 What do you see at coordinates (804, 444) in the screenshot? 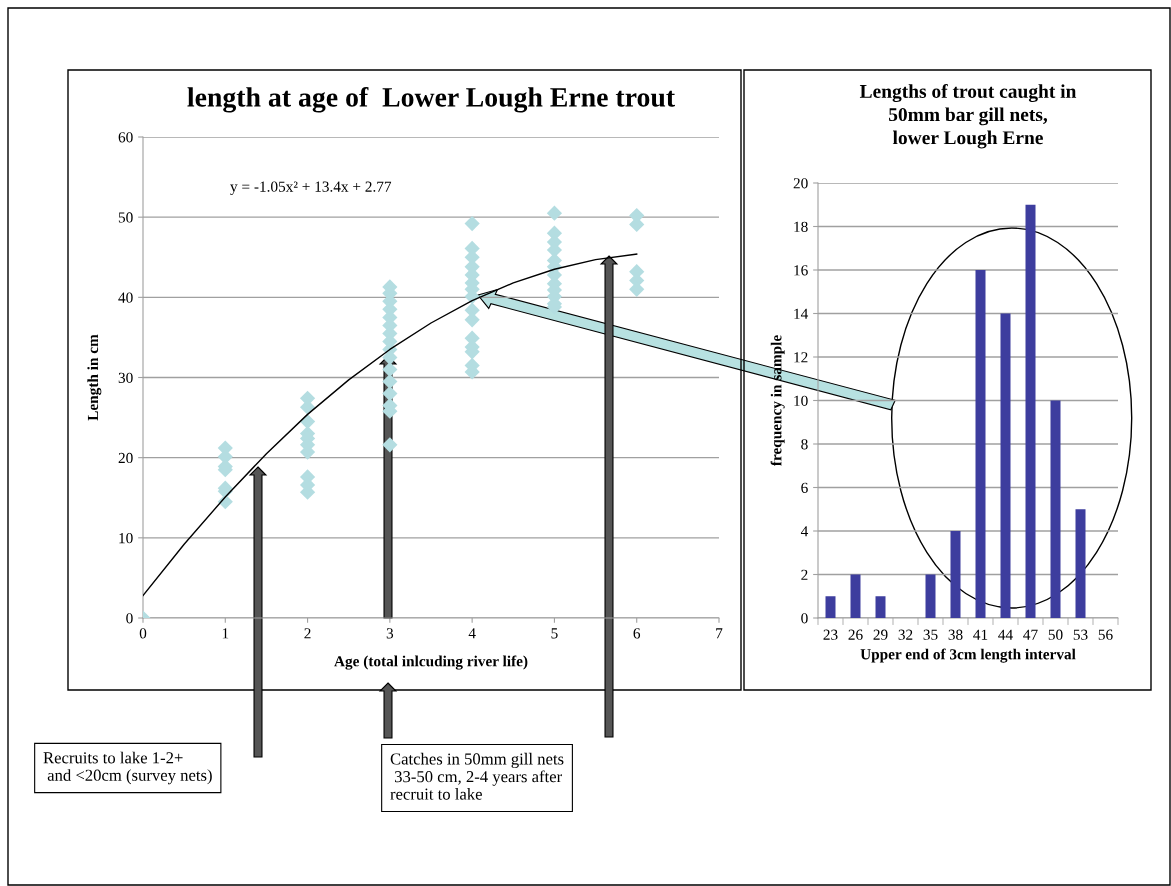
I see `y-tick-label: 8` at bounding box center [804, 444].